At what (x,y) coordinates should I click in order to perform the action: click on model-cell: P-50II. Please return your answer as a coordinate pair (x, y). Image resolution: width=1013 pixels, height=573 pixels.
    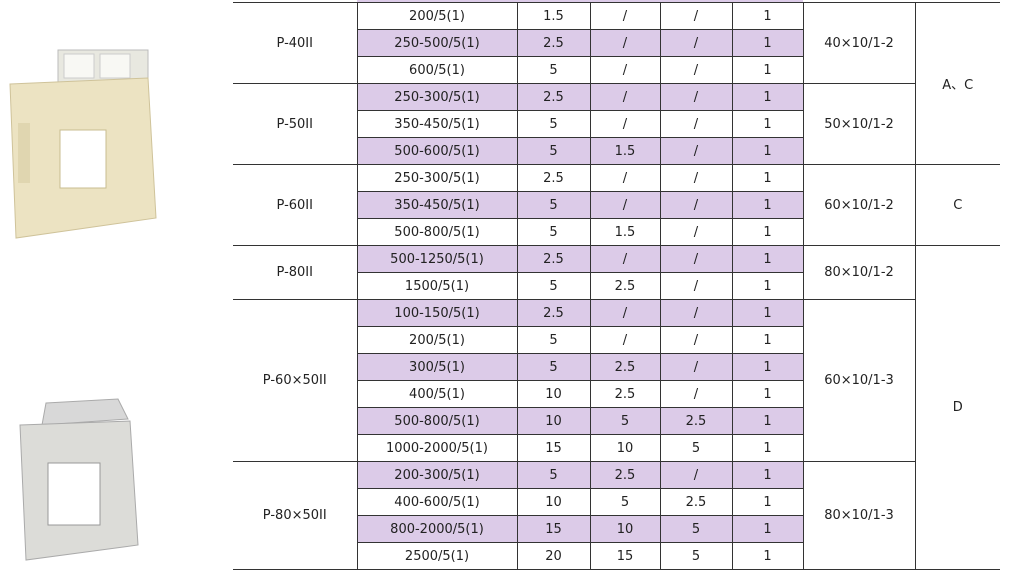
    Looking at the image, I should click on (295, 124).